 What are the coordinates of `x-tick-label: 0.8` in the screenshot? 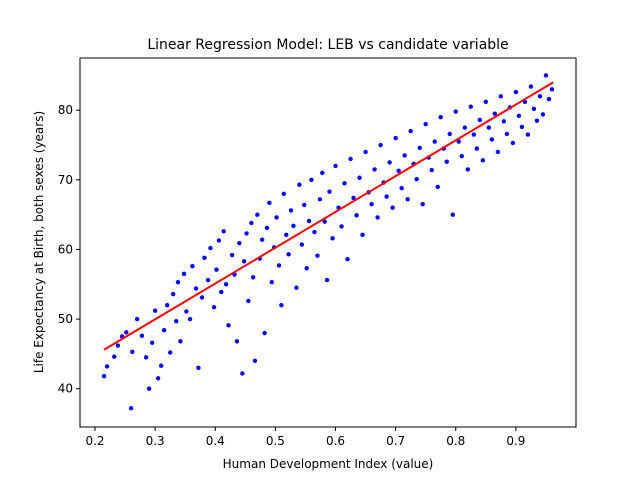 It's located at (455, 441).